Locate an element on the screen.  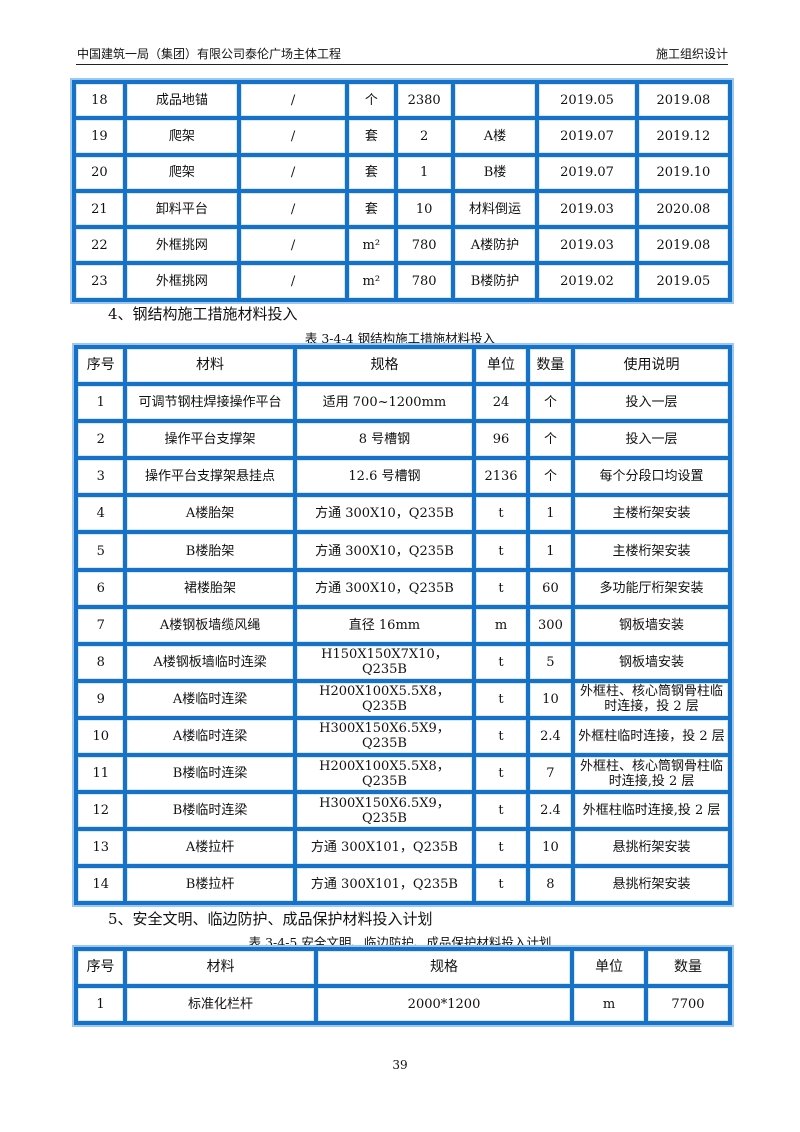
table-row: 22 外框挑网 / m² 780 A楼防护 2019.03 2019.08 is located at coordinates (402, 245).